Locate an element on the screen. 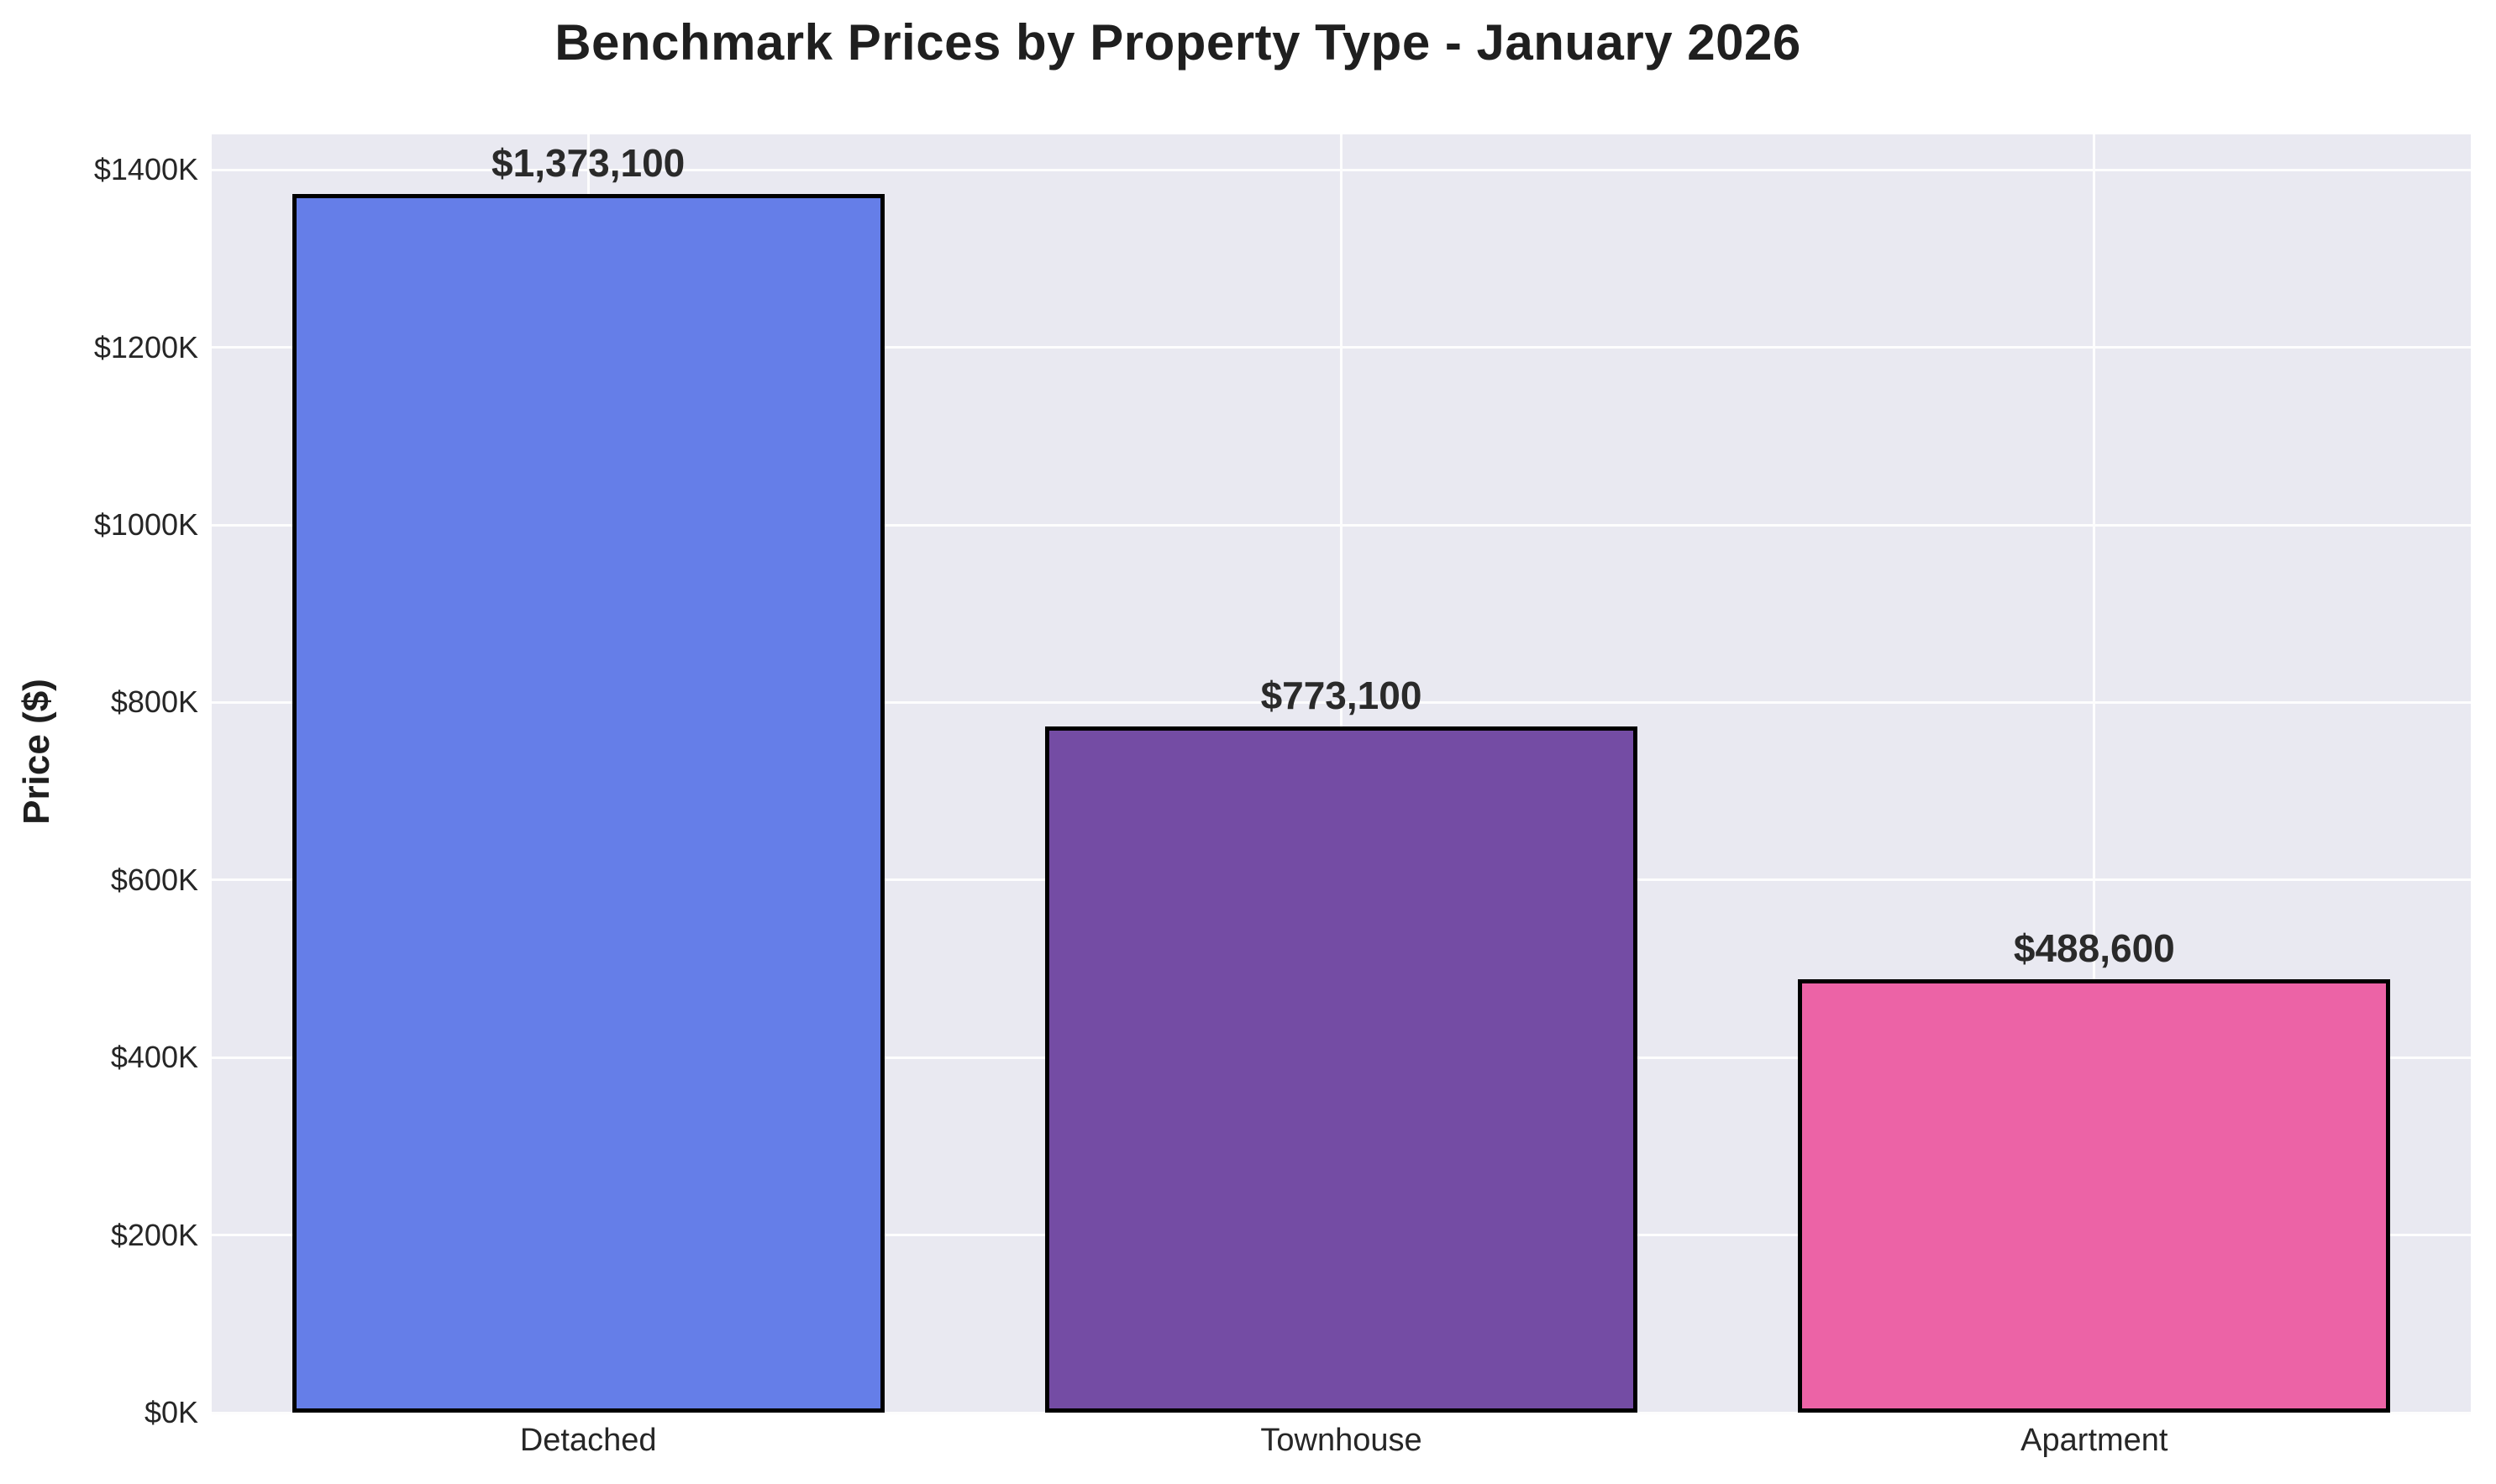 This screenshot has height=1484, width=2496. bar-apartment is located at coordinates (2094, 1196).